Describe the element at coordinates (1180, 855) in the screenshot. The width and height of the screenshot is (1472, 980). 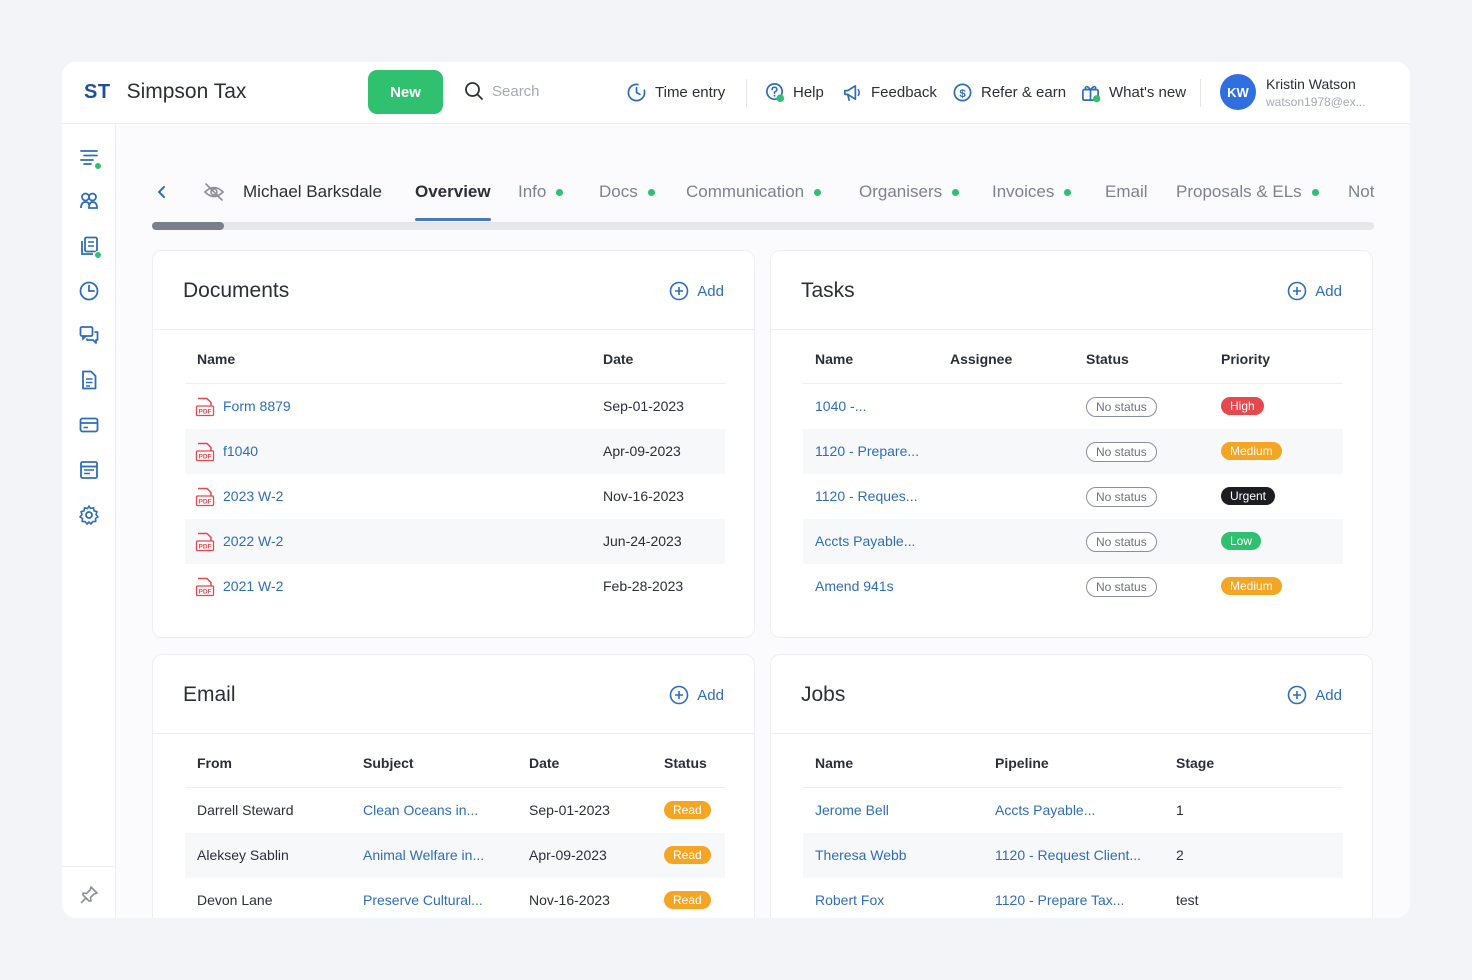
I see `job-stage: 2` at that location.